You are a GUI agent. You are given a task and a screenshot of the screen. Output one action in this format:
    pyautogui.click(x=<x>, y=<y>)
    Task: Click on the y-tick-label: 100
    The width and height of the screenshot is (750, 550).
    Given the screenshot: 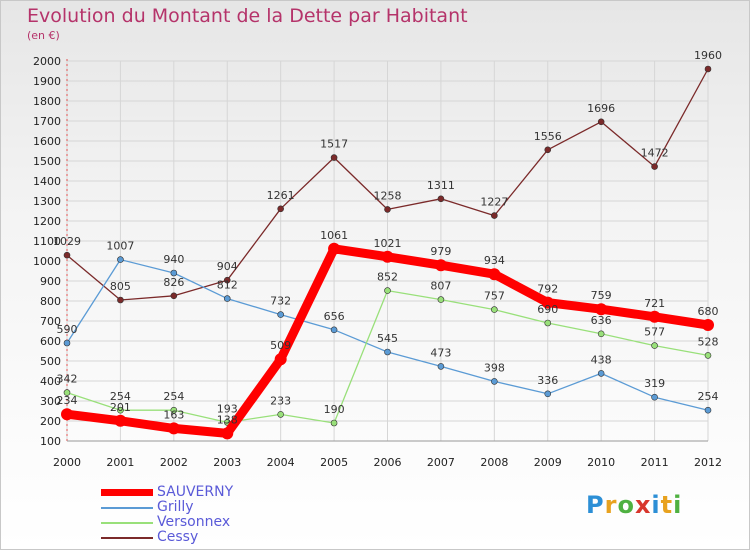 What is the action you would take?
    pyautogui.click(x=50, y=441)
    